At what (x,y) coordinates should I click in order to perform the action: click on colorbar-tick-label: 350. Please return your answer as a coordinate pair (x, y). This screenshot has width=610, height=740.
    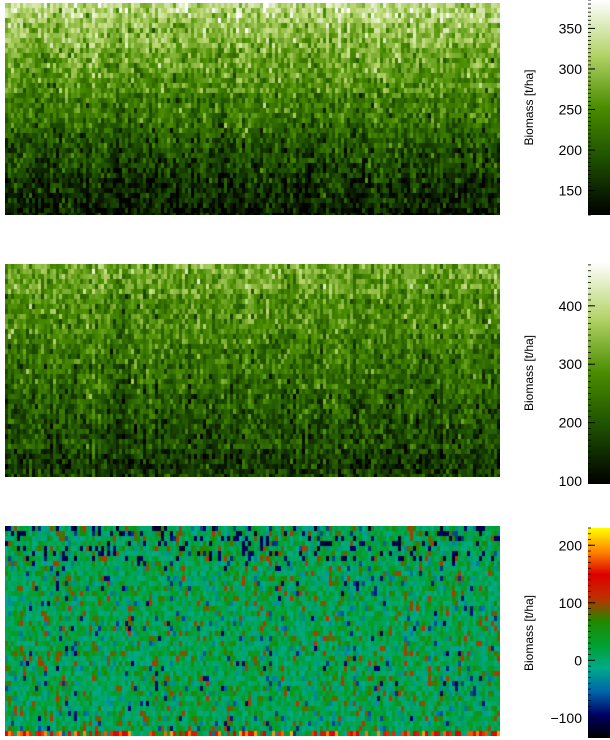
    Looking at the image, I should click on (571, 28).